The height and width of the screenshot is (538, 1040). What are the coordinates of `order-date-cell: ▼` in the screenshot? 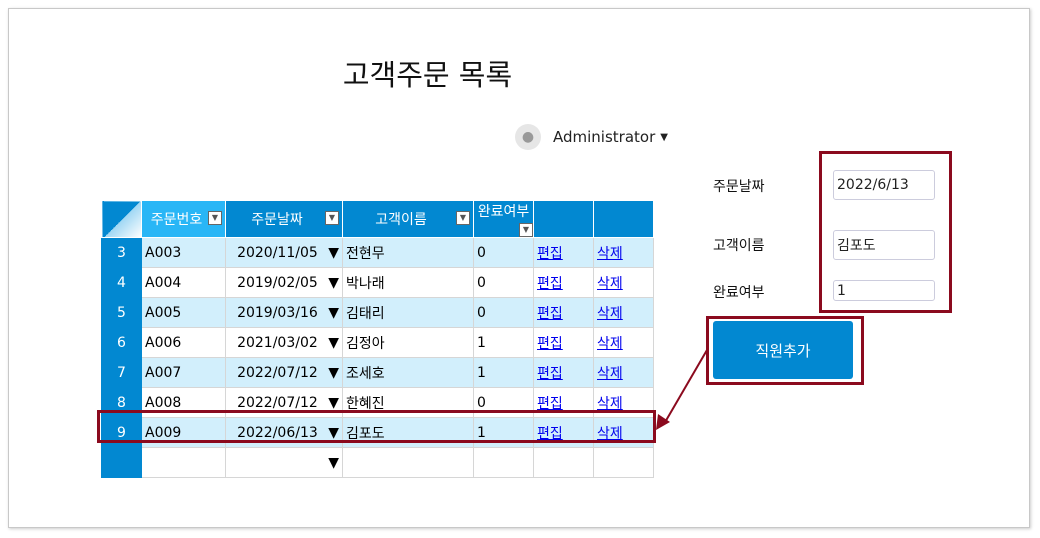 It's located at (284, 462).